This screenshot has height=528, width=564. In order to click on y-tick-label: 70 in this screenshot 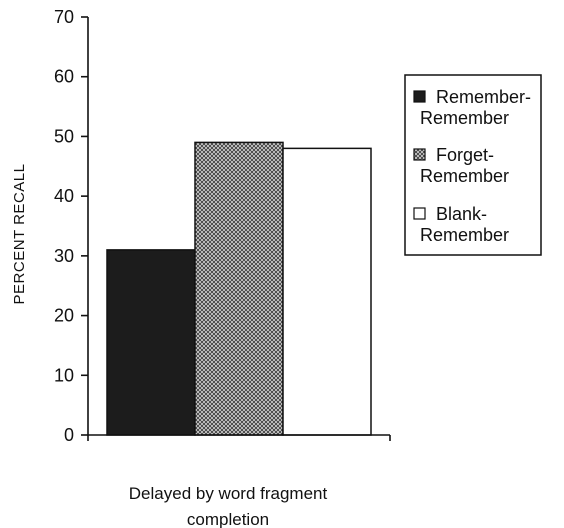, I will do `click(64, 17)`.